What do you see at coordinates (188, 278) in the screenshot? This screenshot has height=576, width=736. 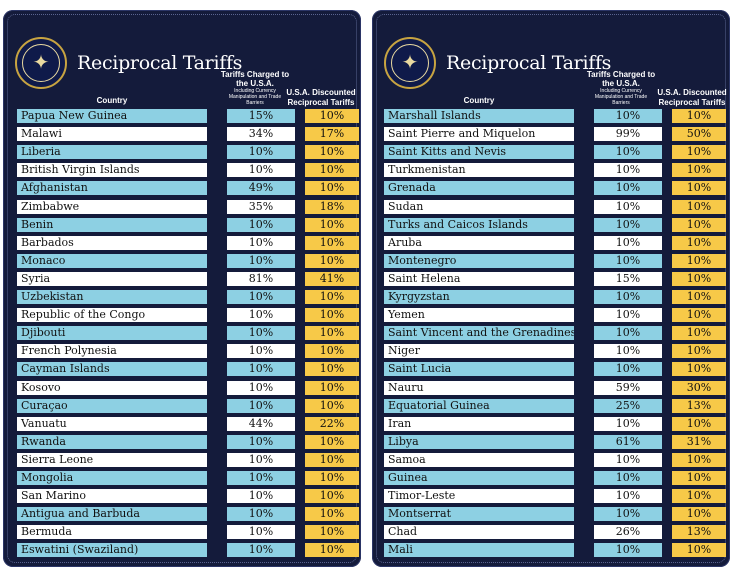 I see `table-row: Syria 81% 41%` at bounding box center [188, 278].